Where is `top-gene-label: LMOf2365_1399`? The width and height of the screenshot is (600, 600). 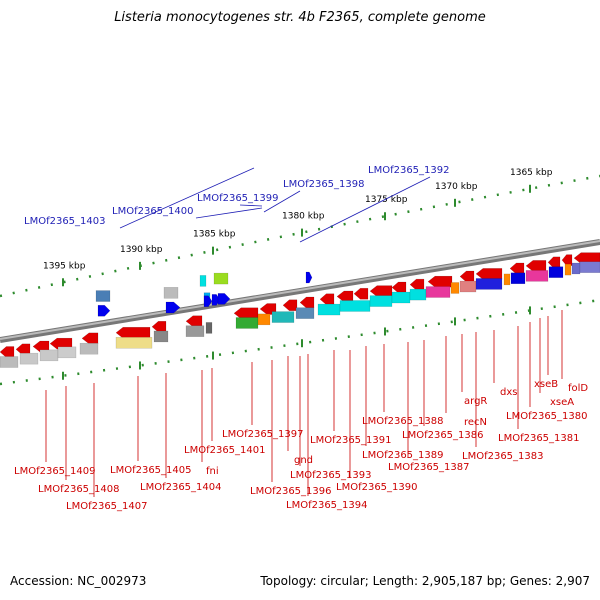
top-gene-label: LMOf2365_1399 is located at coordinates (238, 198).